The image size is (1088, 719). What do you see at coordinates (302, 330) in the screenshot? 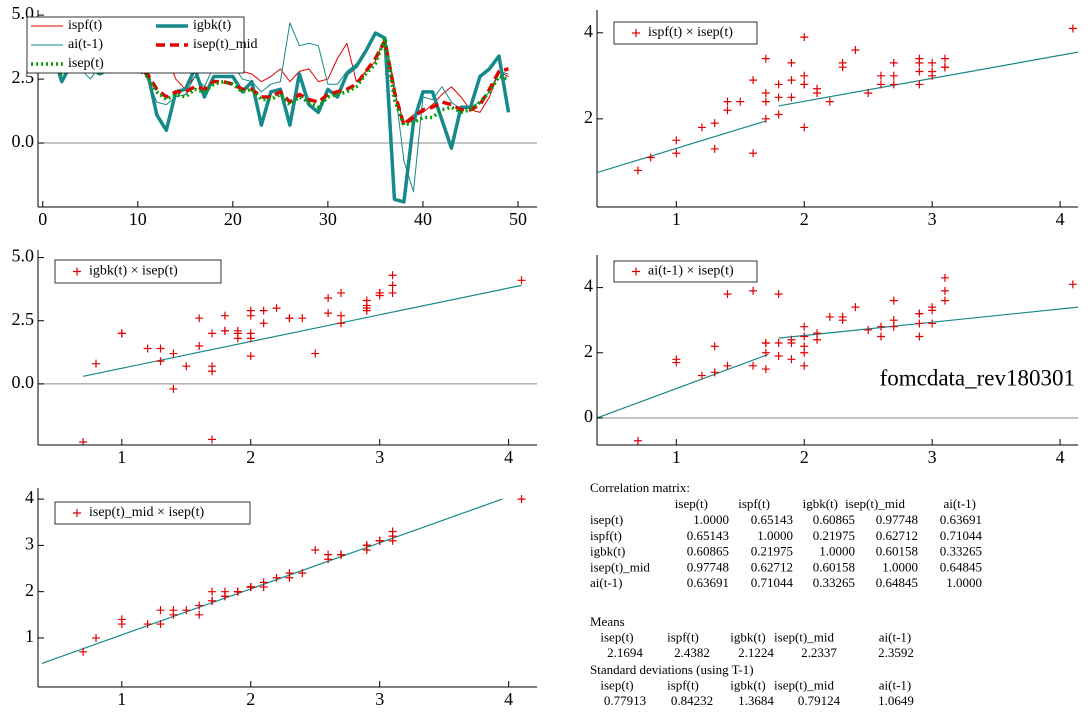
I see `fit-line` at bounding box center [302, 330].